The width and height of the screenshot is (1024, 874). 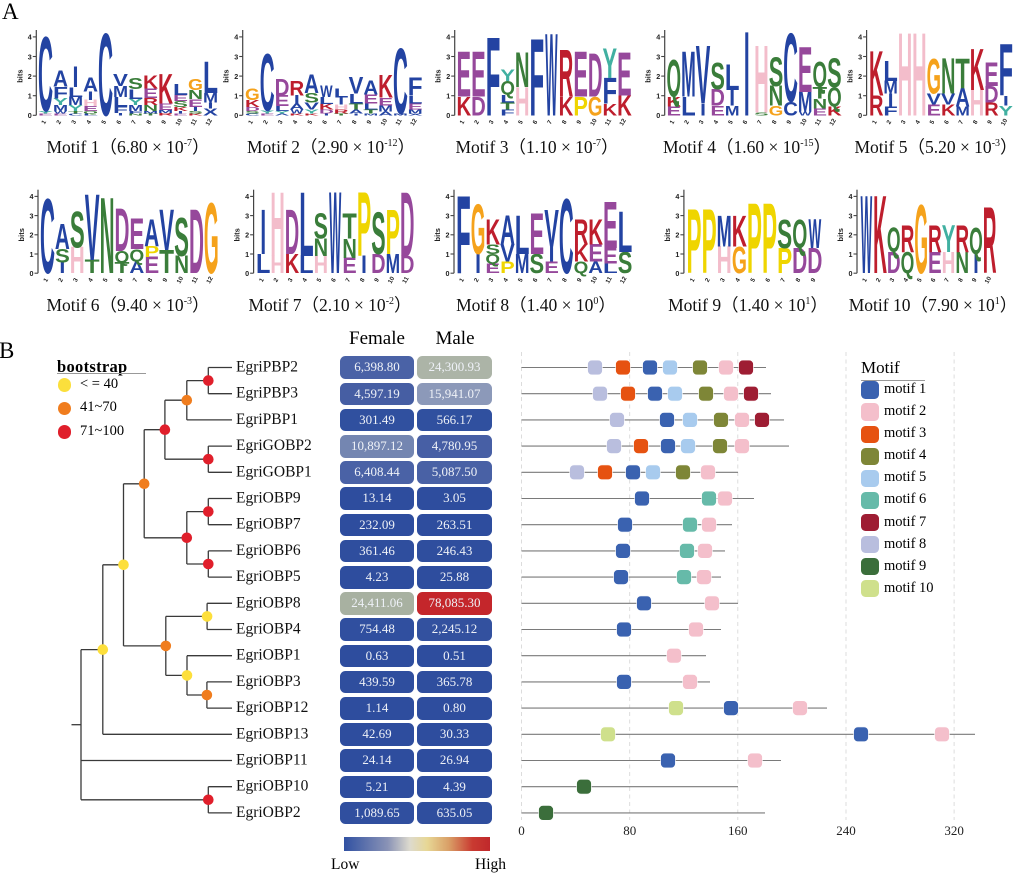 What do you see at coordinates (507, 229) in the screenshot?
I see `svg-text: A` at bounding box center [507, 229].